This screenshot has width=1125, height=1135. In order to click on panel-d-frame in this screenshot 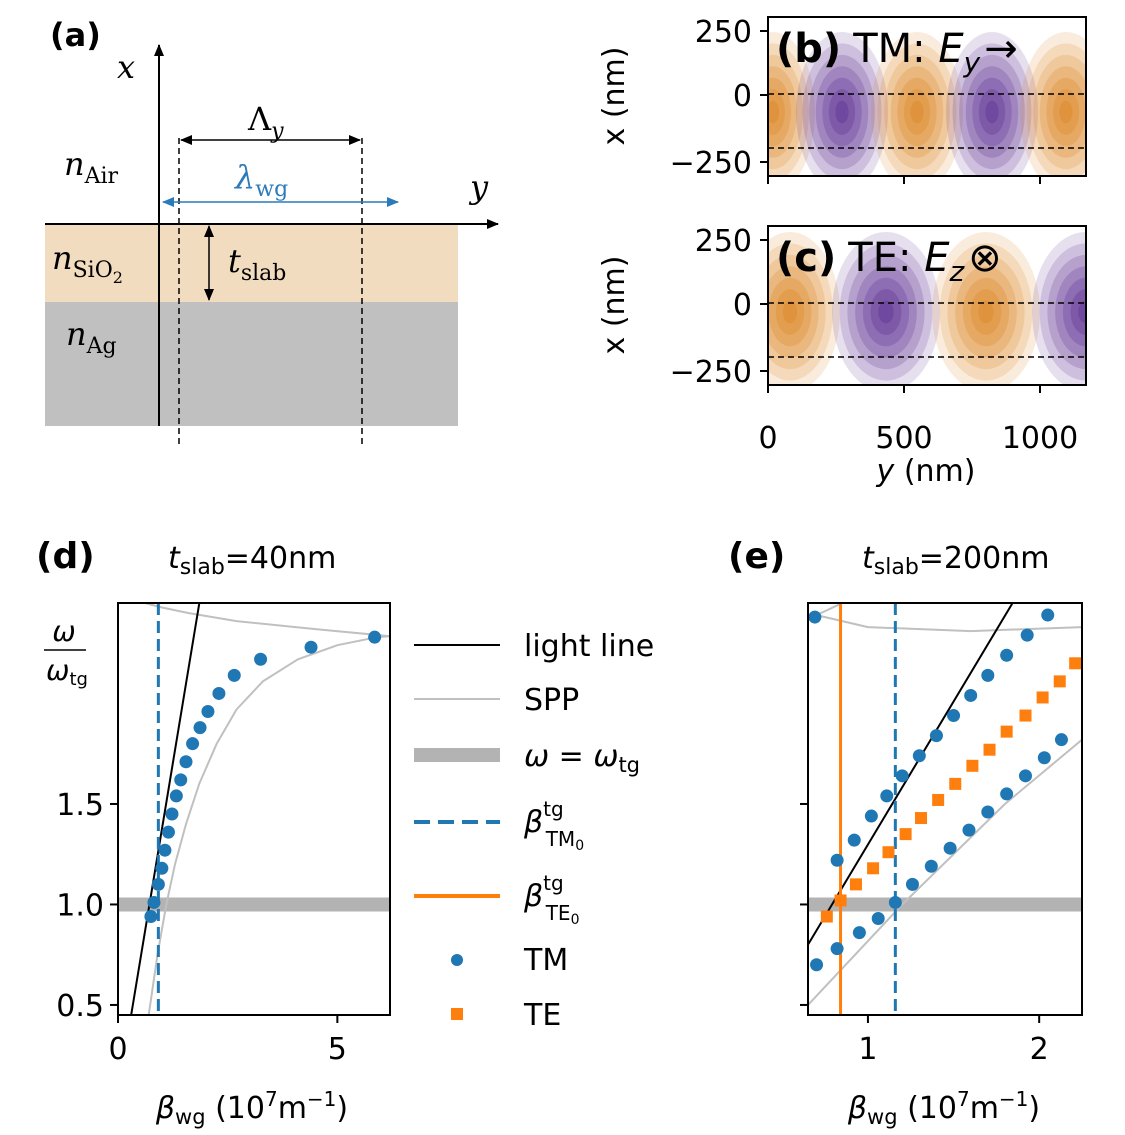, I will do `click(254, 809)`.